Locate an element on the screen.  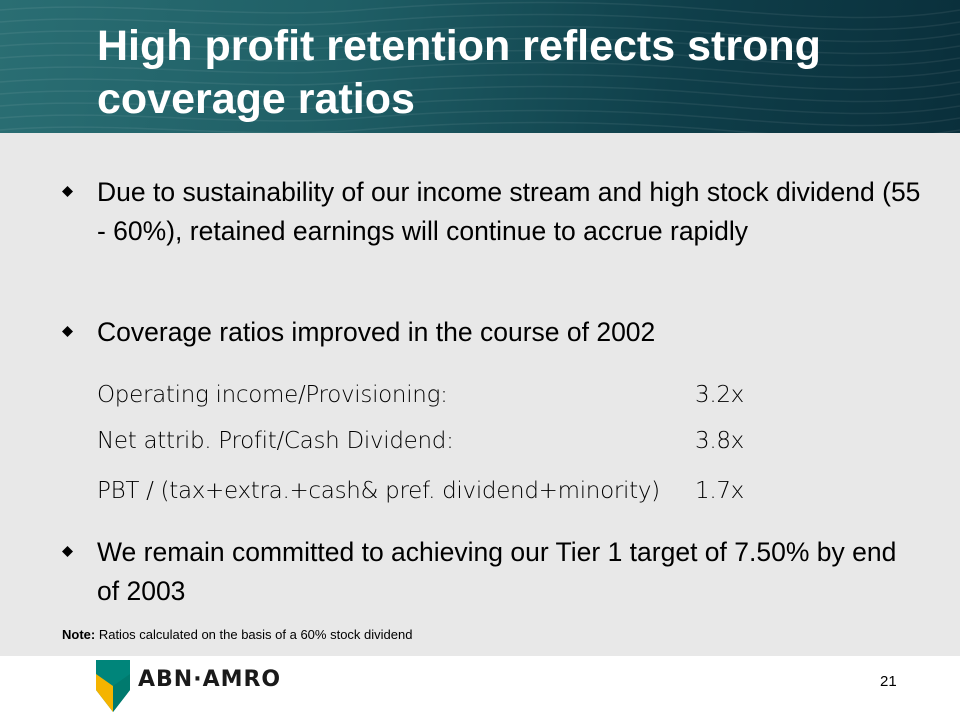
ratio-row: Operating income/Provisioning: 3.2x is located at coordinates (477, 395).